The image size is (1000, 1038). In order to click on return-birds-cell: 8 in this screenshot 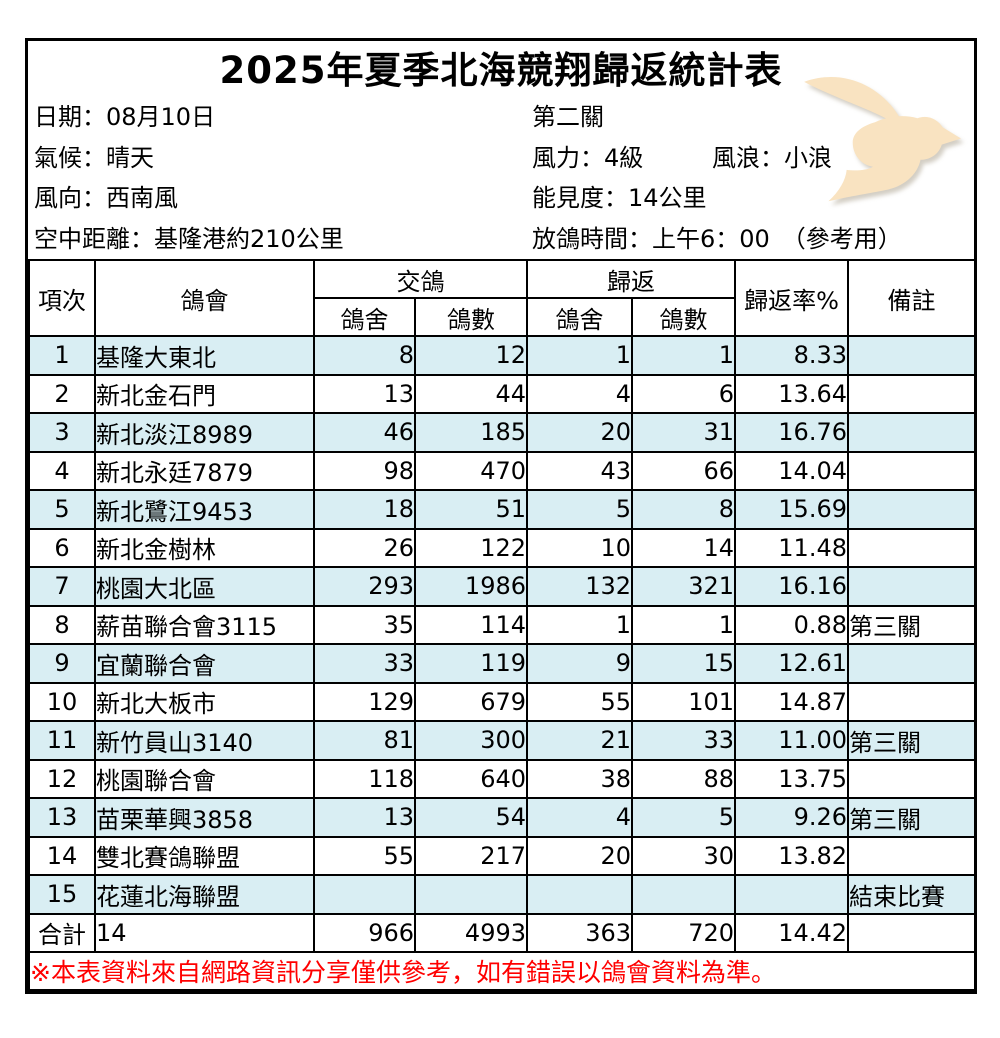, I will do `click(683, 509)`.